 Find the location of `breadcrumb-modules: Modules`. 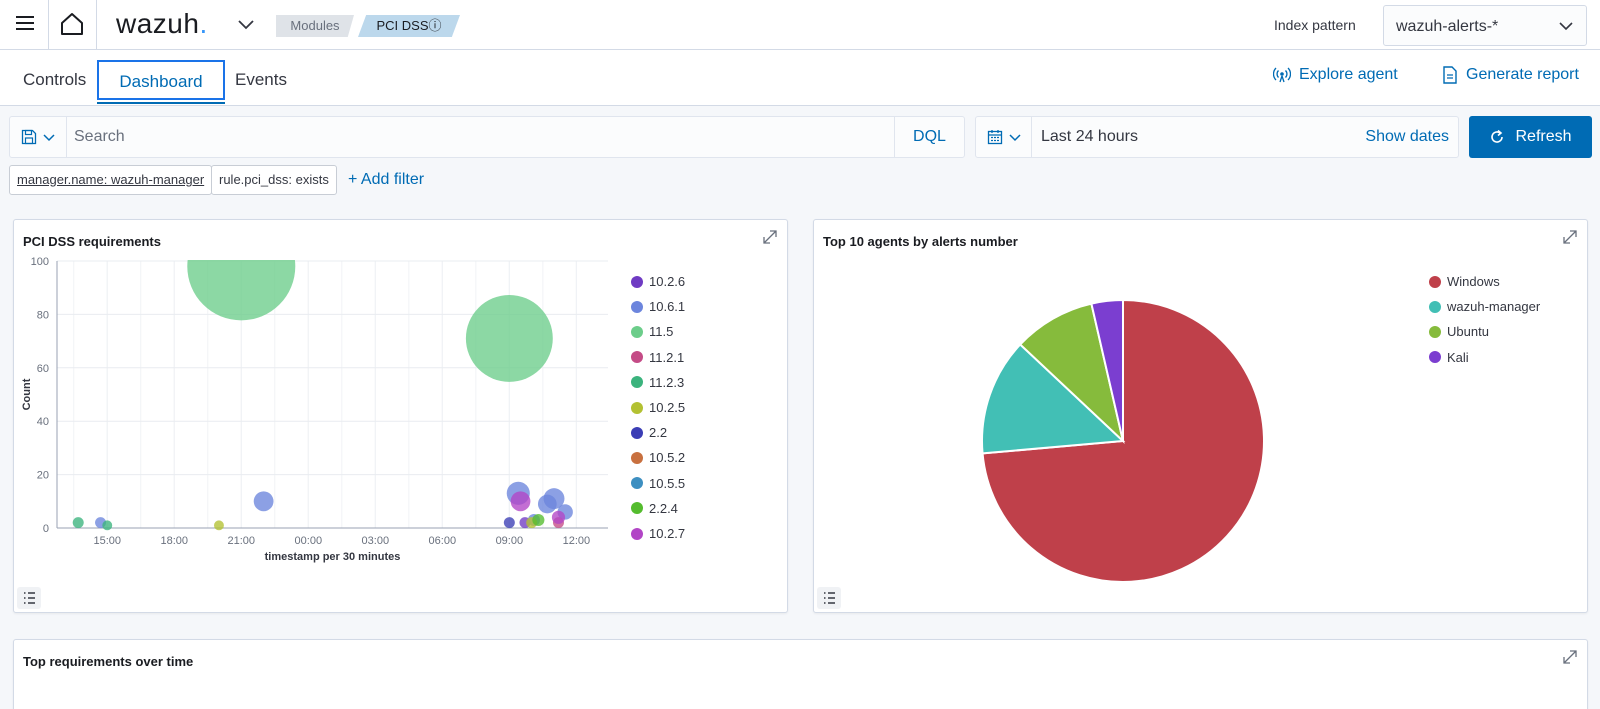

breadcrumb-modules: Modules is located at coordinates (315, 26).